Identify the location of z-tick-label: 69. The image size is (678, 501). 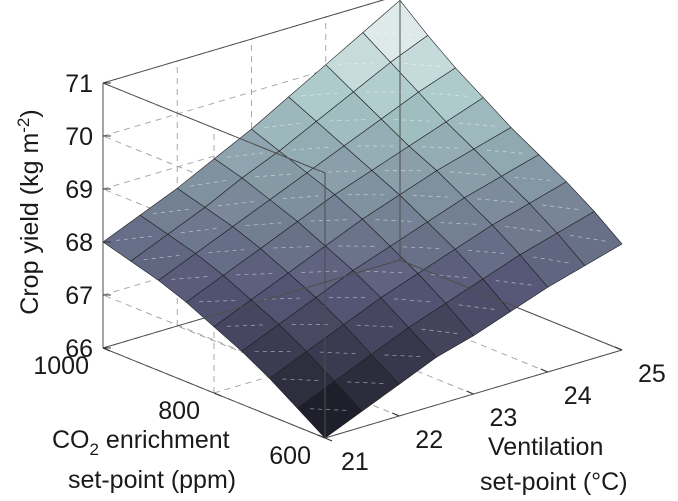
(79, 190).